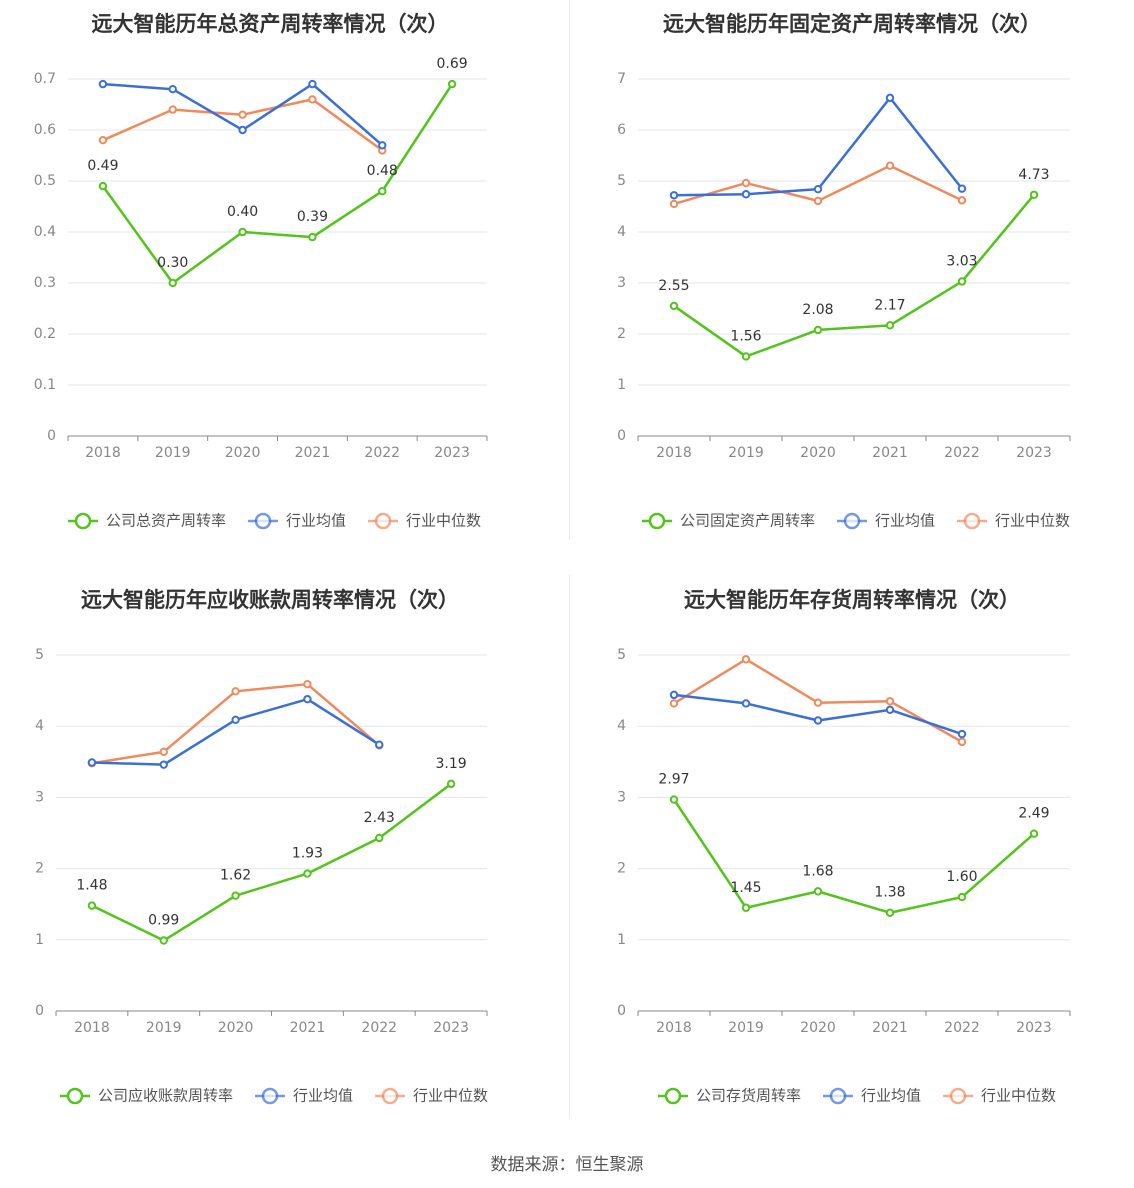  What do you see at coordinates (39, 940) in the screenshot?
I see `y-tick-label: 1` at bounding box center [39, 940].